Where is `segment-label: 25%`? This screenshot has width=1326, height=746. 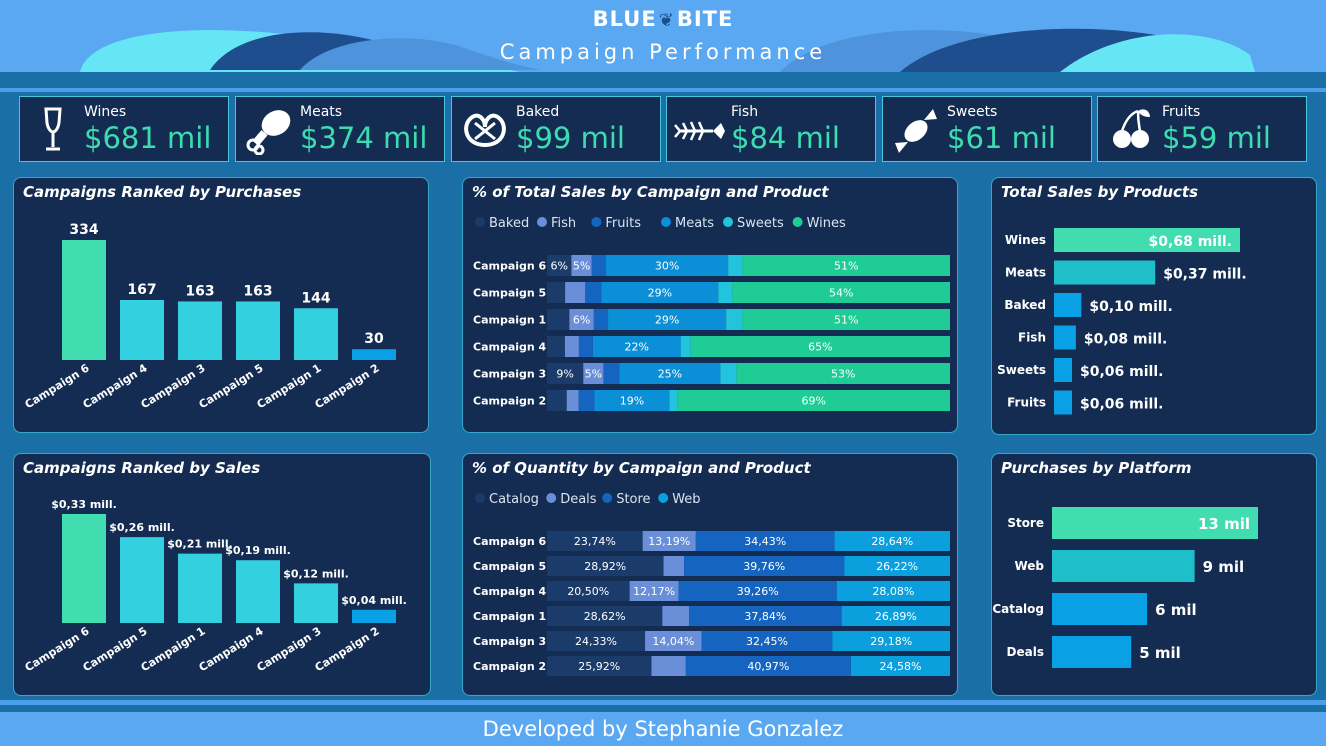
segment-label: 25% is located at coordinates (670, 374).